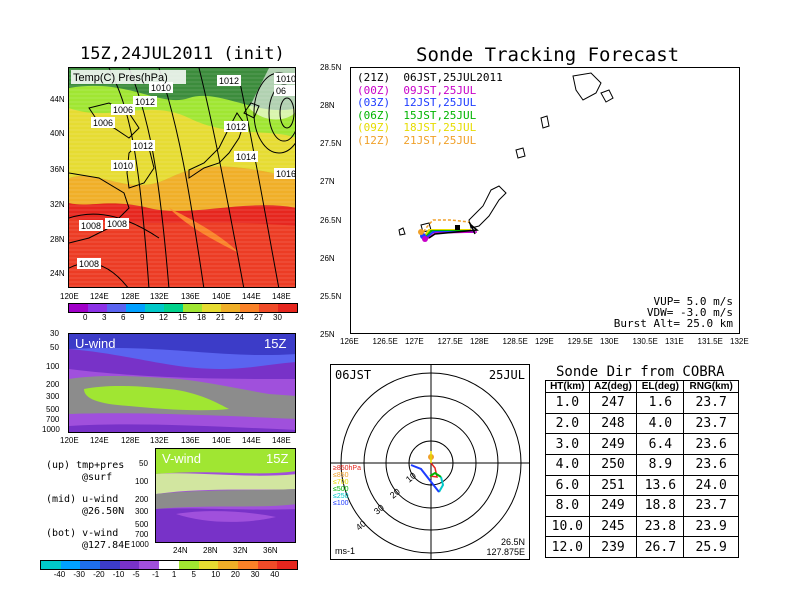  Describe the element at coordinates (660, 386) in the screenshot. I see `table-header-cell: EL(deg)` at that location.